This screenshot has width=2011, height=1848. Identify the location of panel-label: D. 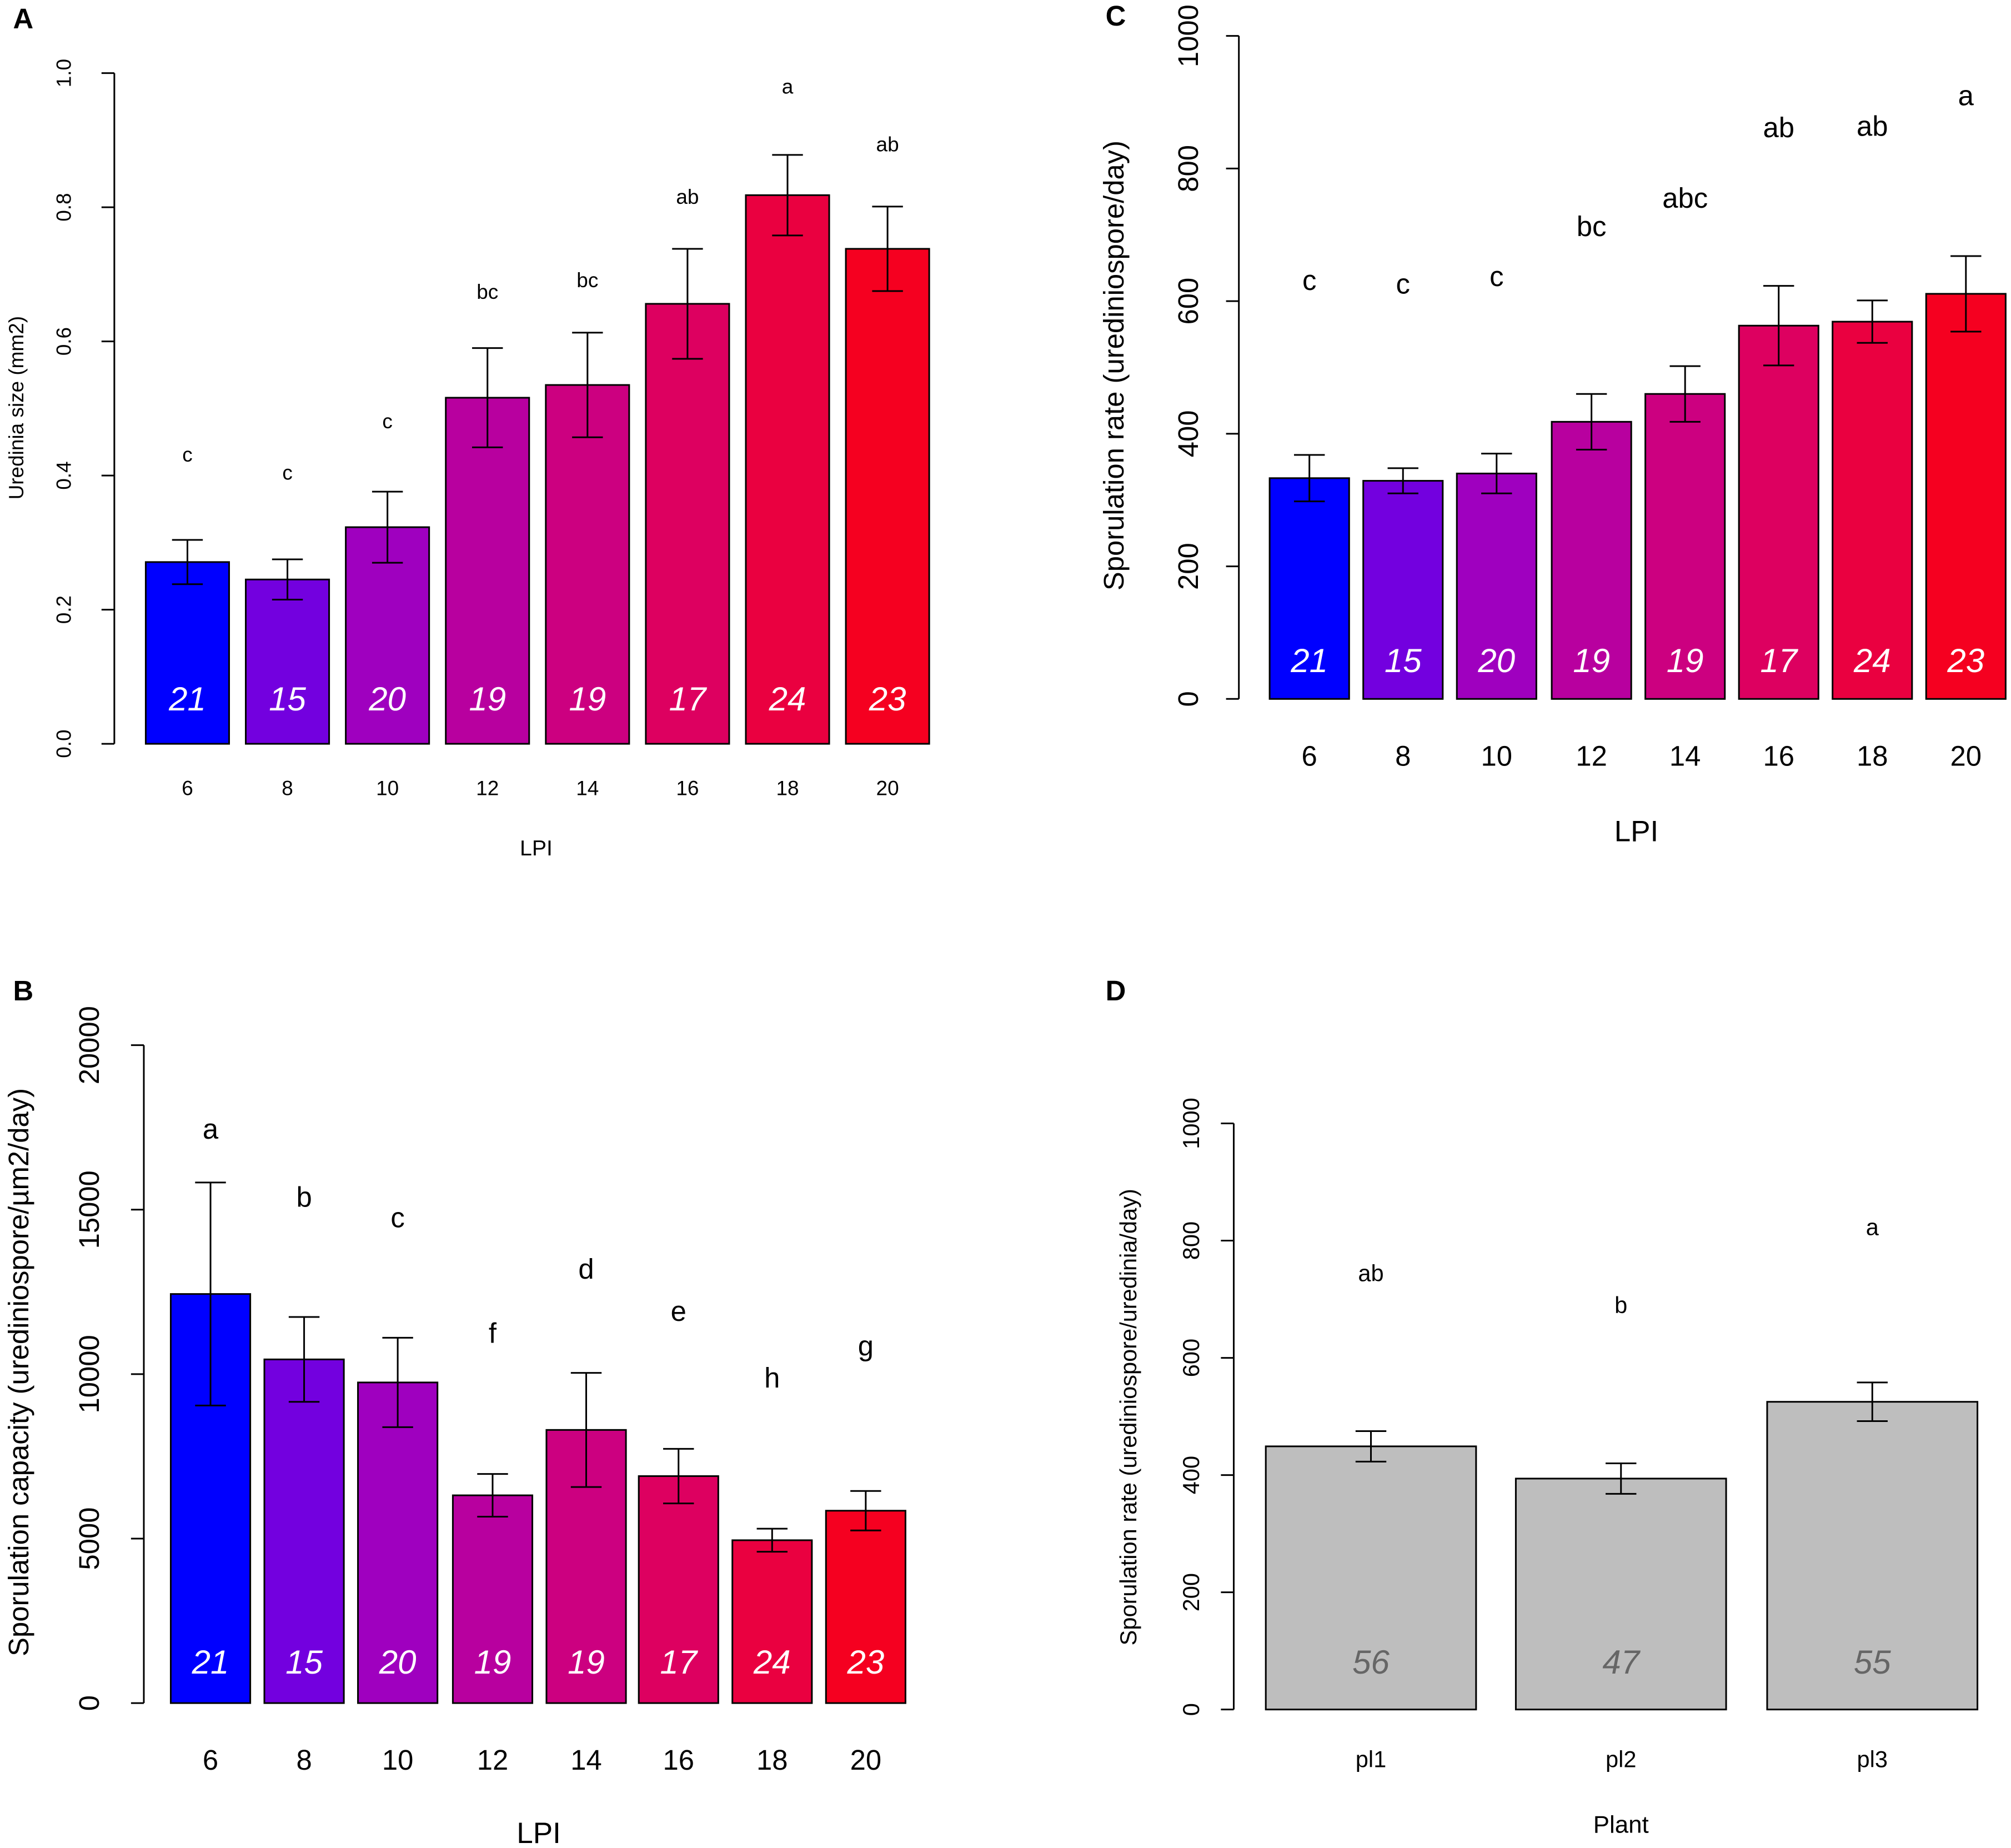
(1116, 991).